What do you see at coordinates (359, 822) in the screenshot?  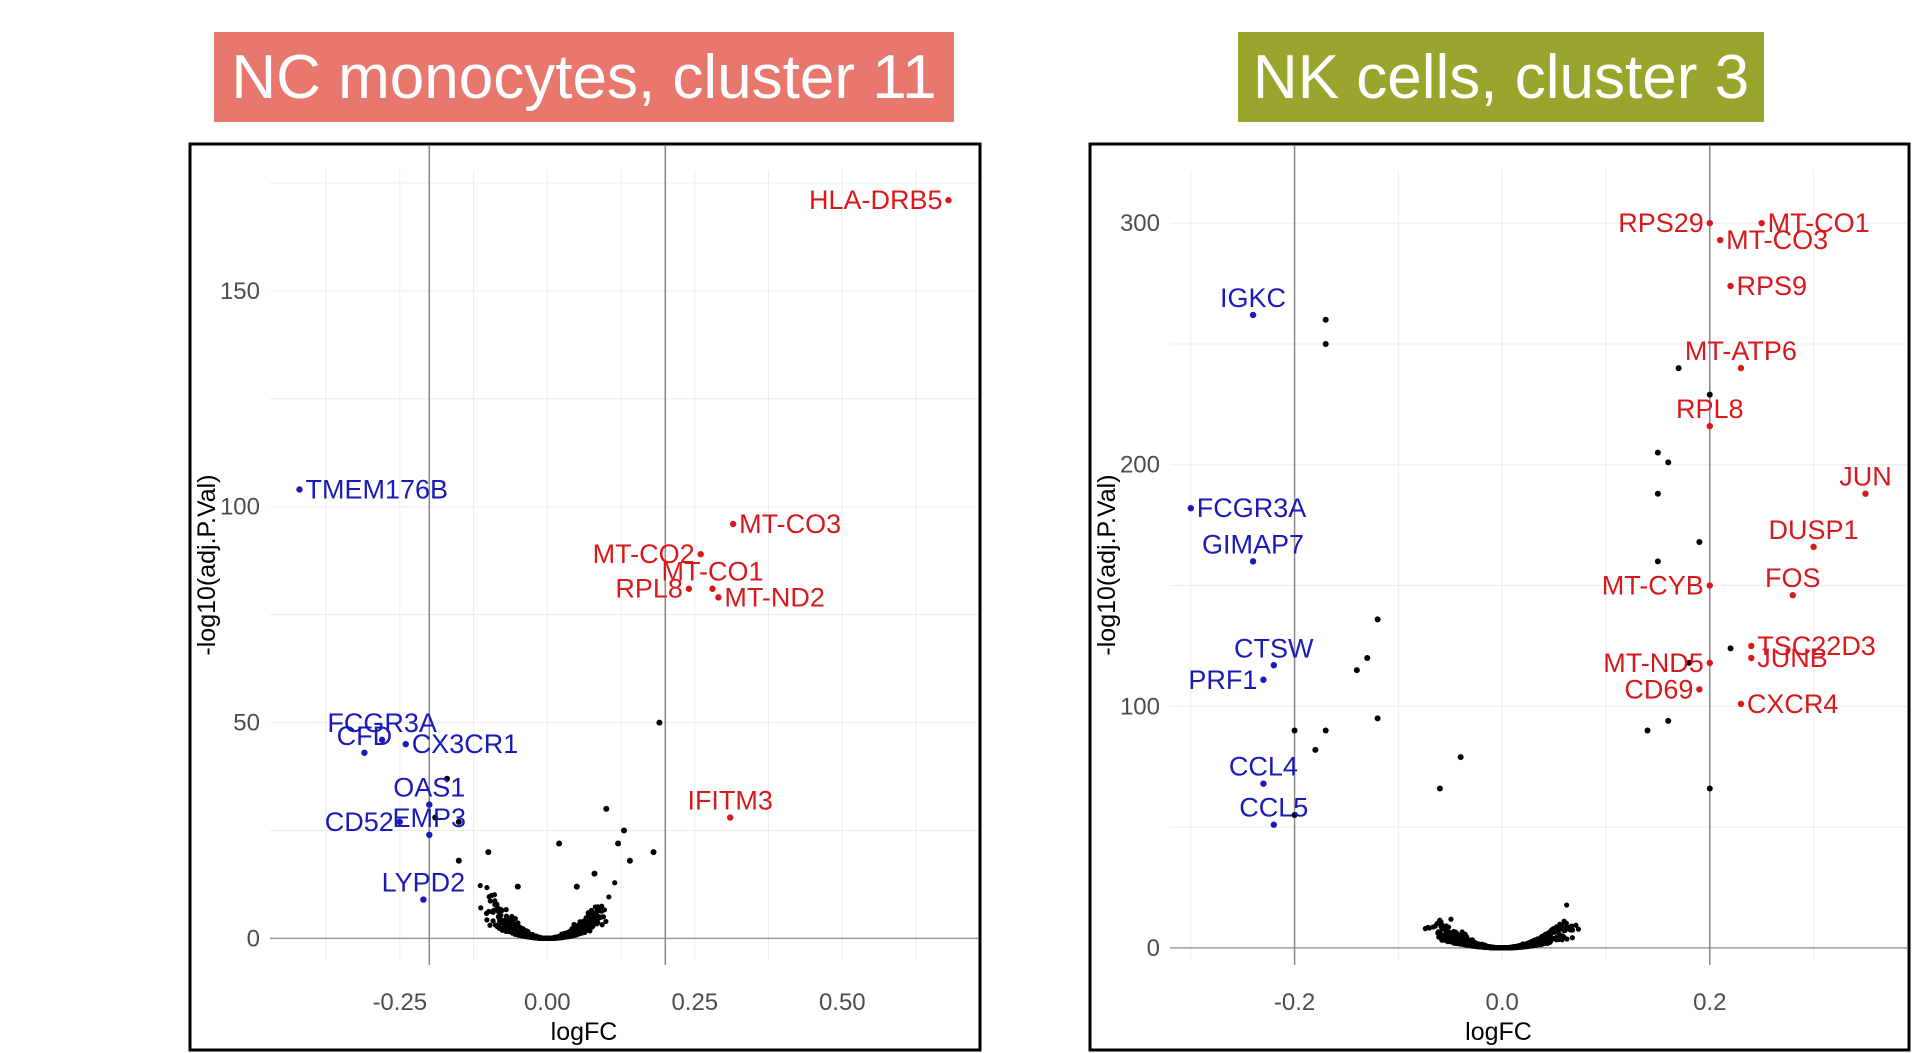 I see `gene-label-cd52: CD52` at bounding box center [359, 822].